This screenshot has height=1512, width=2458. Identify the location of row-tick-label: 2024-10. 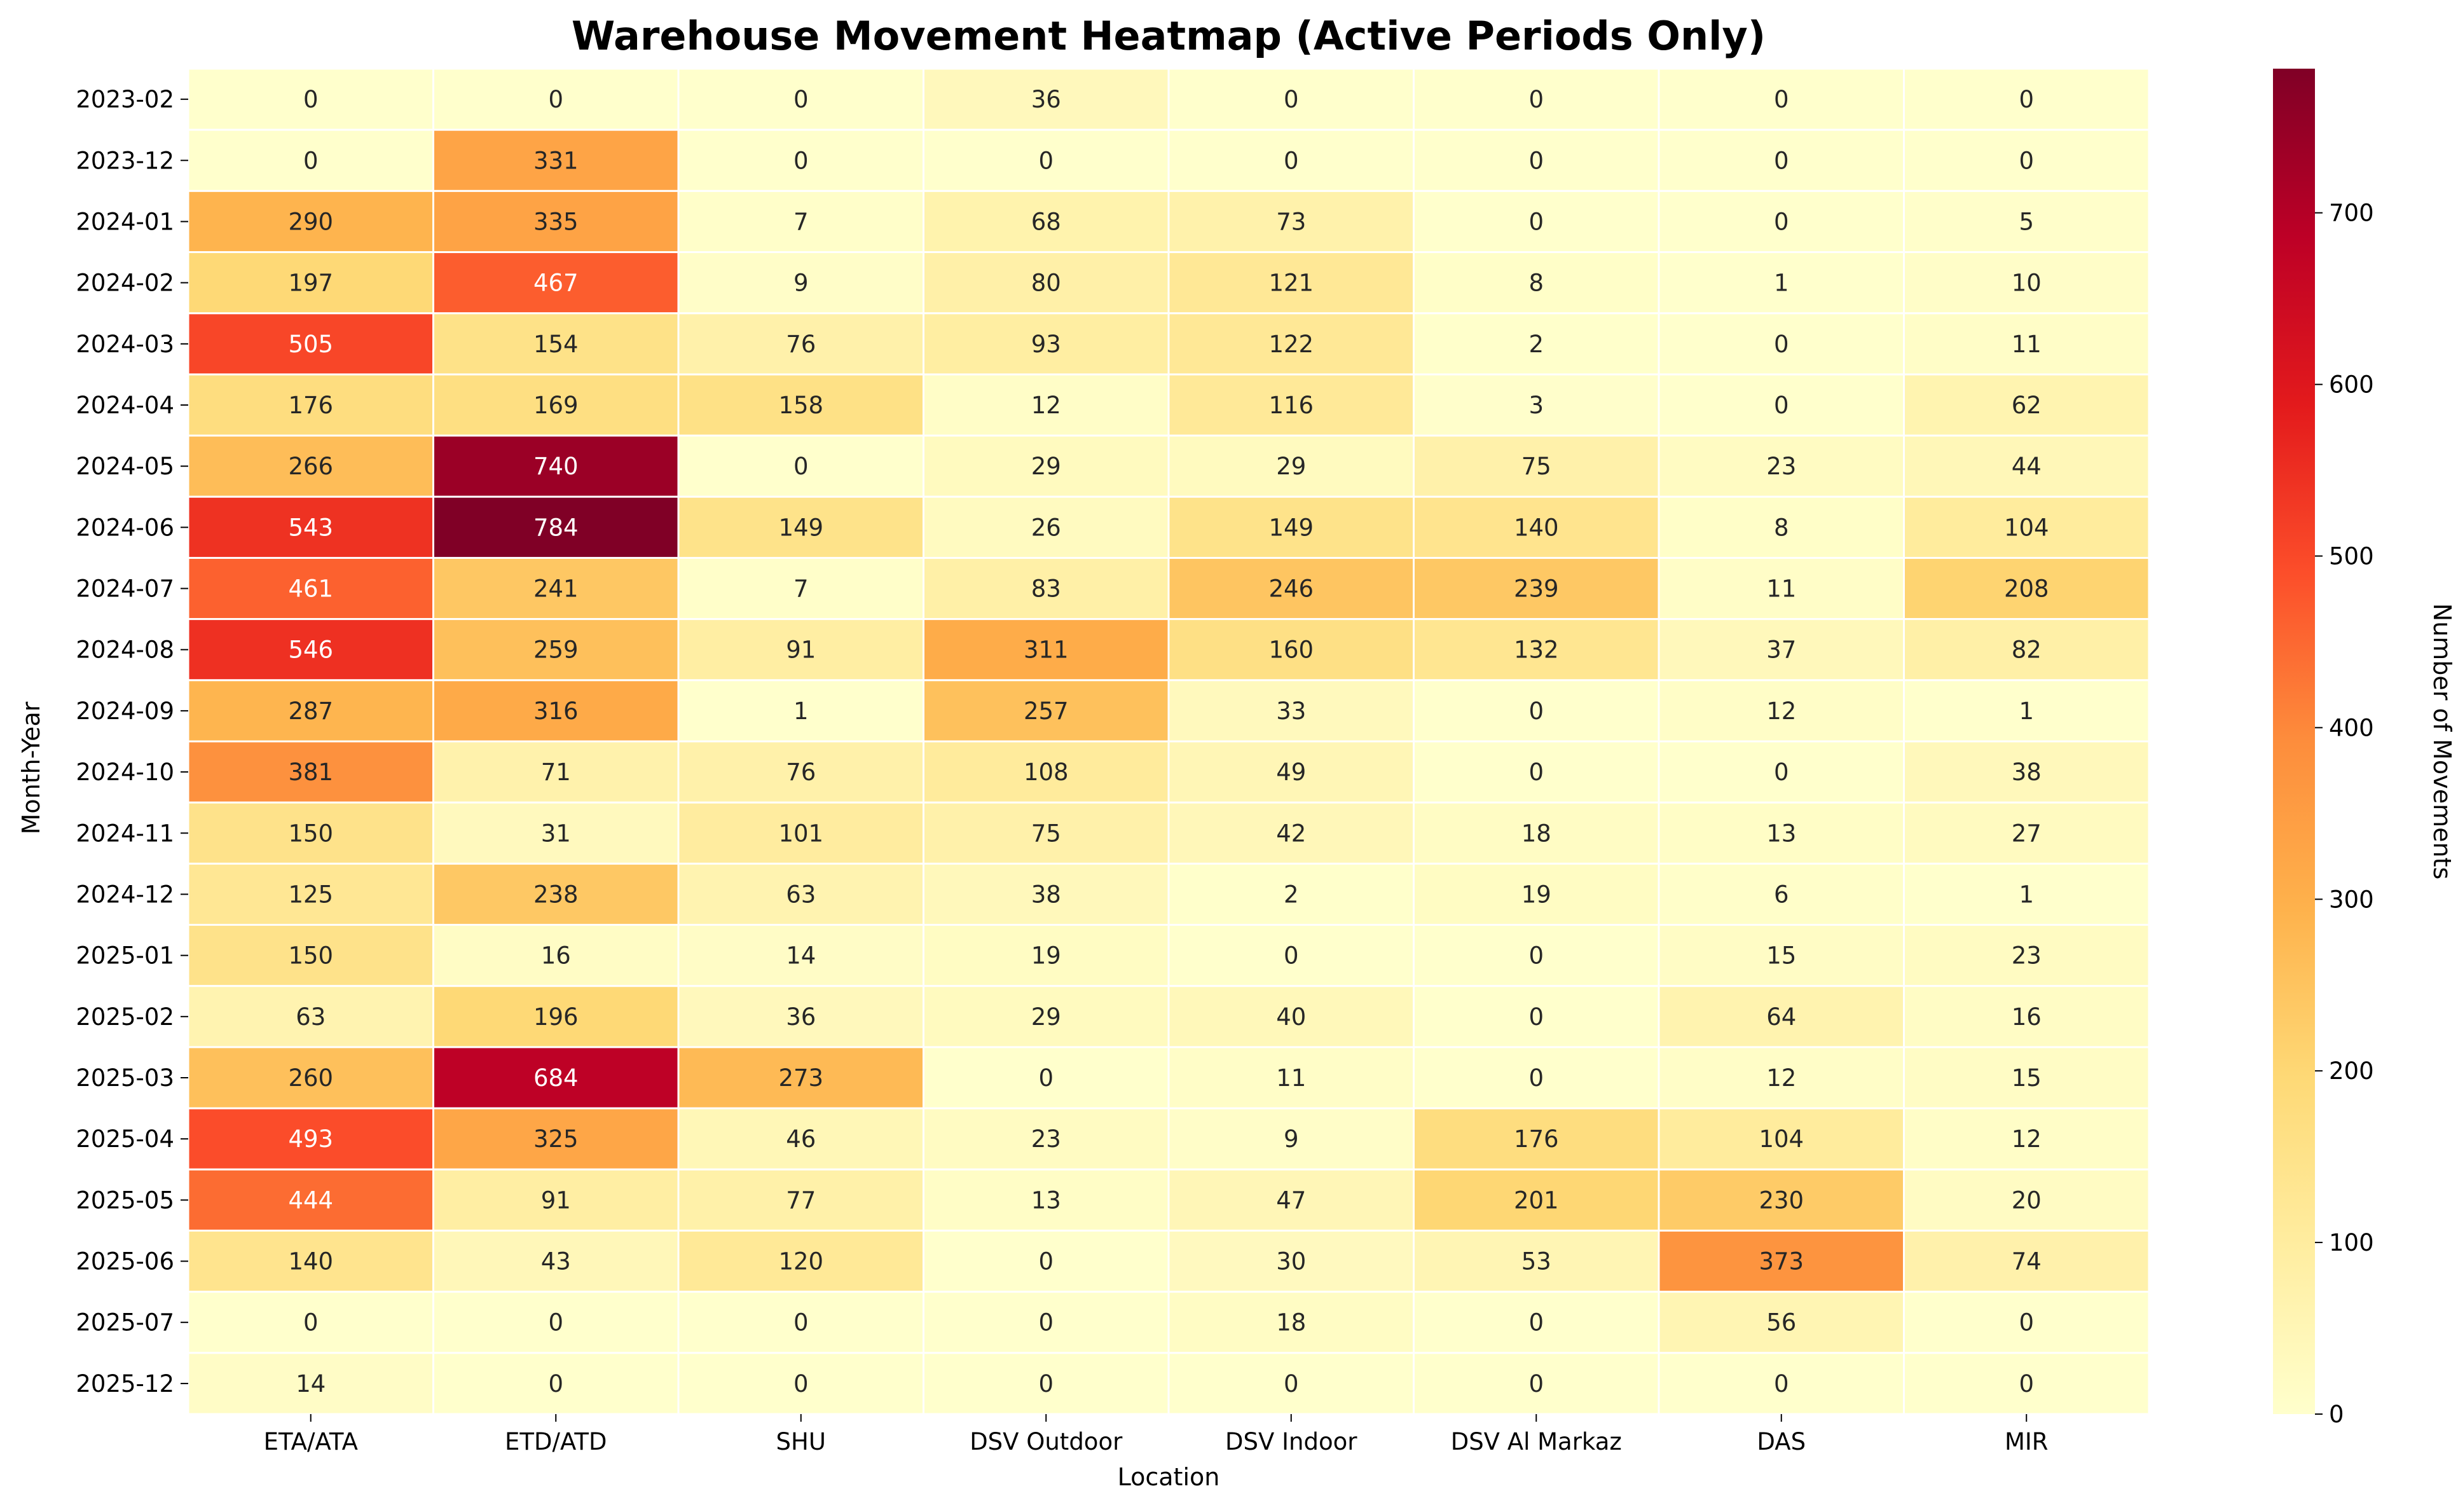
(125, 772).